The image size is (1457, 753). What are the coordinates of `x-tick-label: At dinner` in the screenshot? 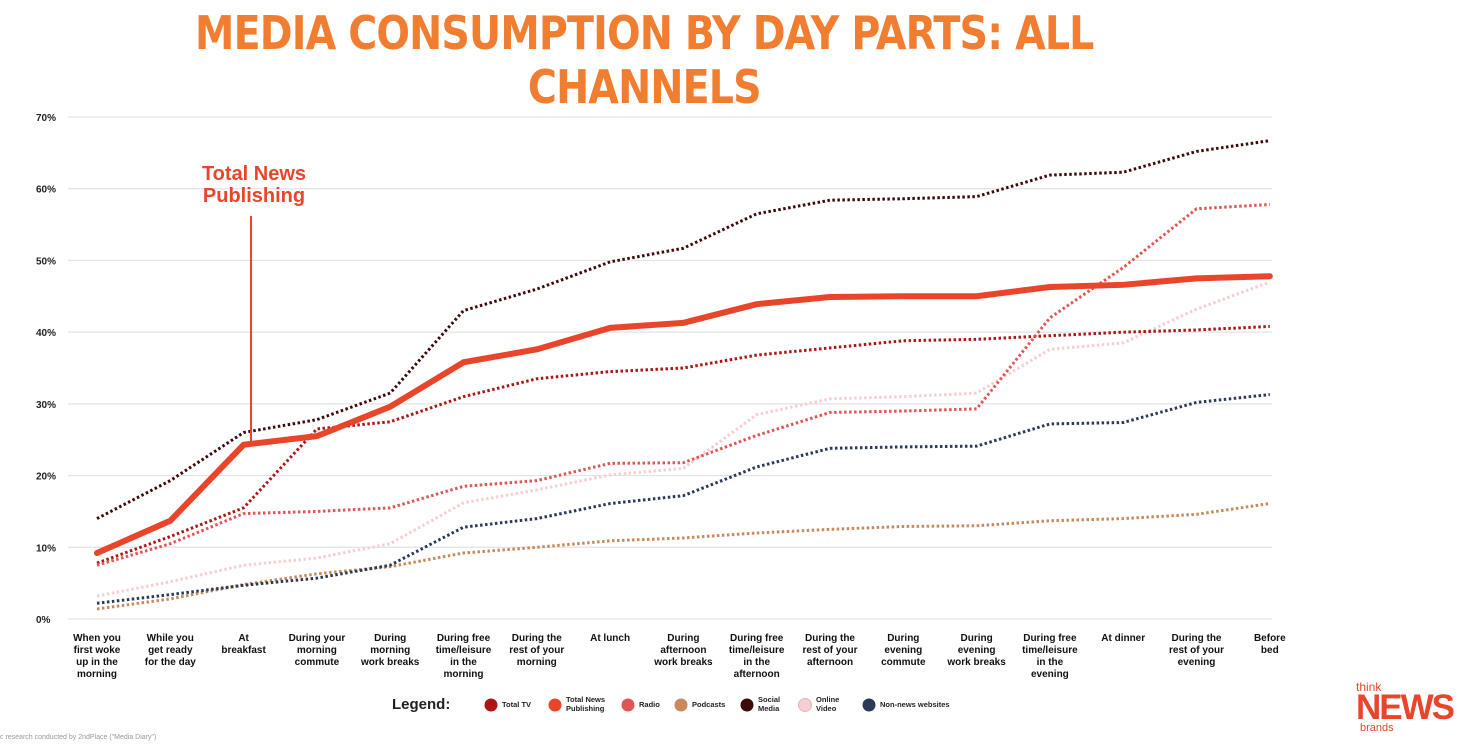 It's located at (1123, 638).